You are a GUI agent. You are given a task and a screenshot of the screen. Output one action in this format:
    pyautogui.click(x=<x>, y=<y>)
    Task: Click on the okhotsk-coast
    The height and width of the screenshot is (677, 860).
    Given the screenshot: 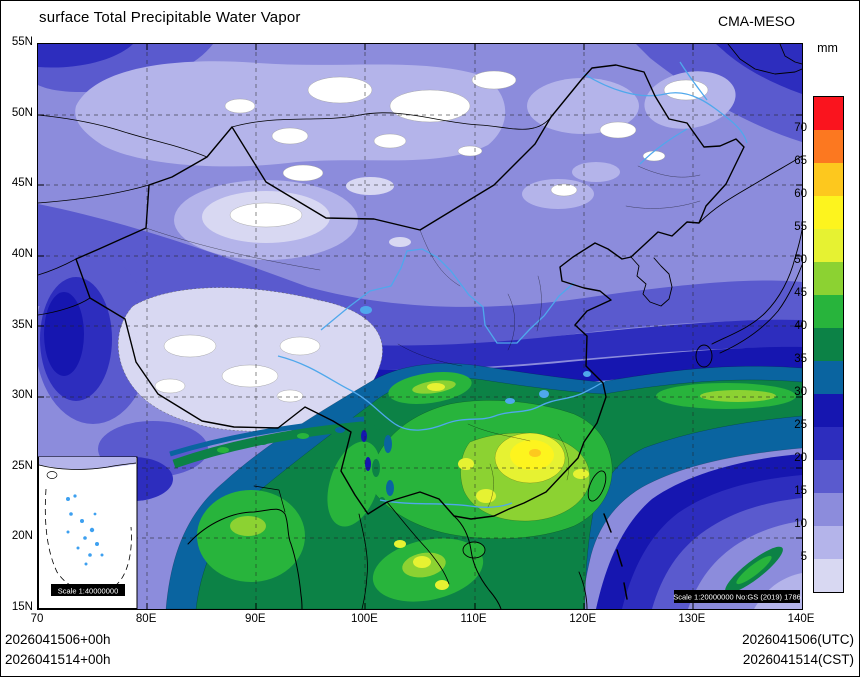 What is the action you would take?
    pyautogui.click(x=764, y=59)
    